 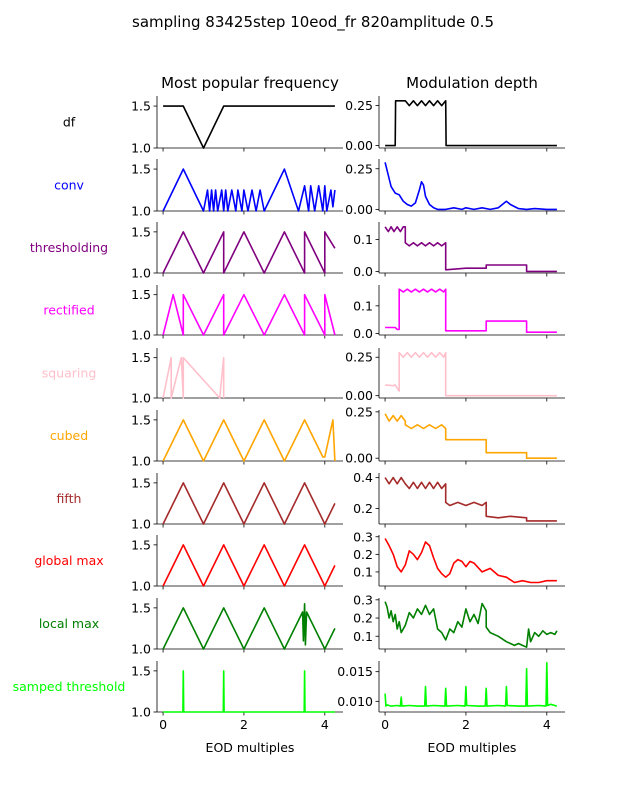 I want to click on panel-rectified-mod: 0.0 0.1, so click(x=459, y=313).